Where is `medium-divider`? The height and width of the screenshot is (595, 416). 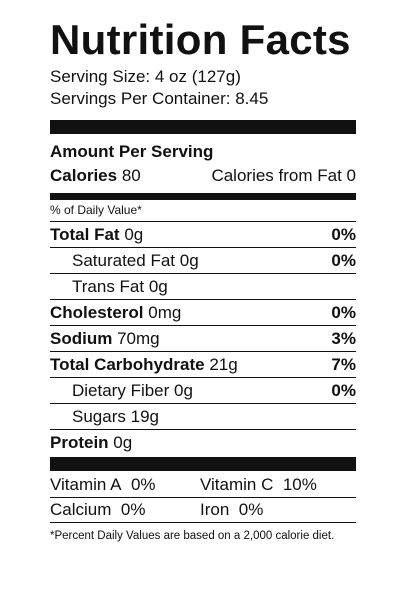 medium-divider is located at coordinates (203, 196).